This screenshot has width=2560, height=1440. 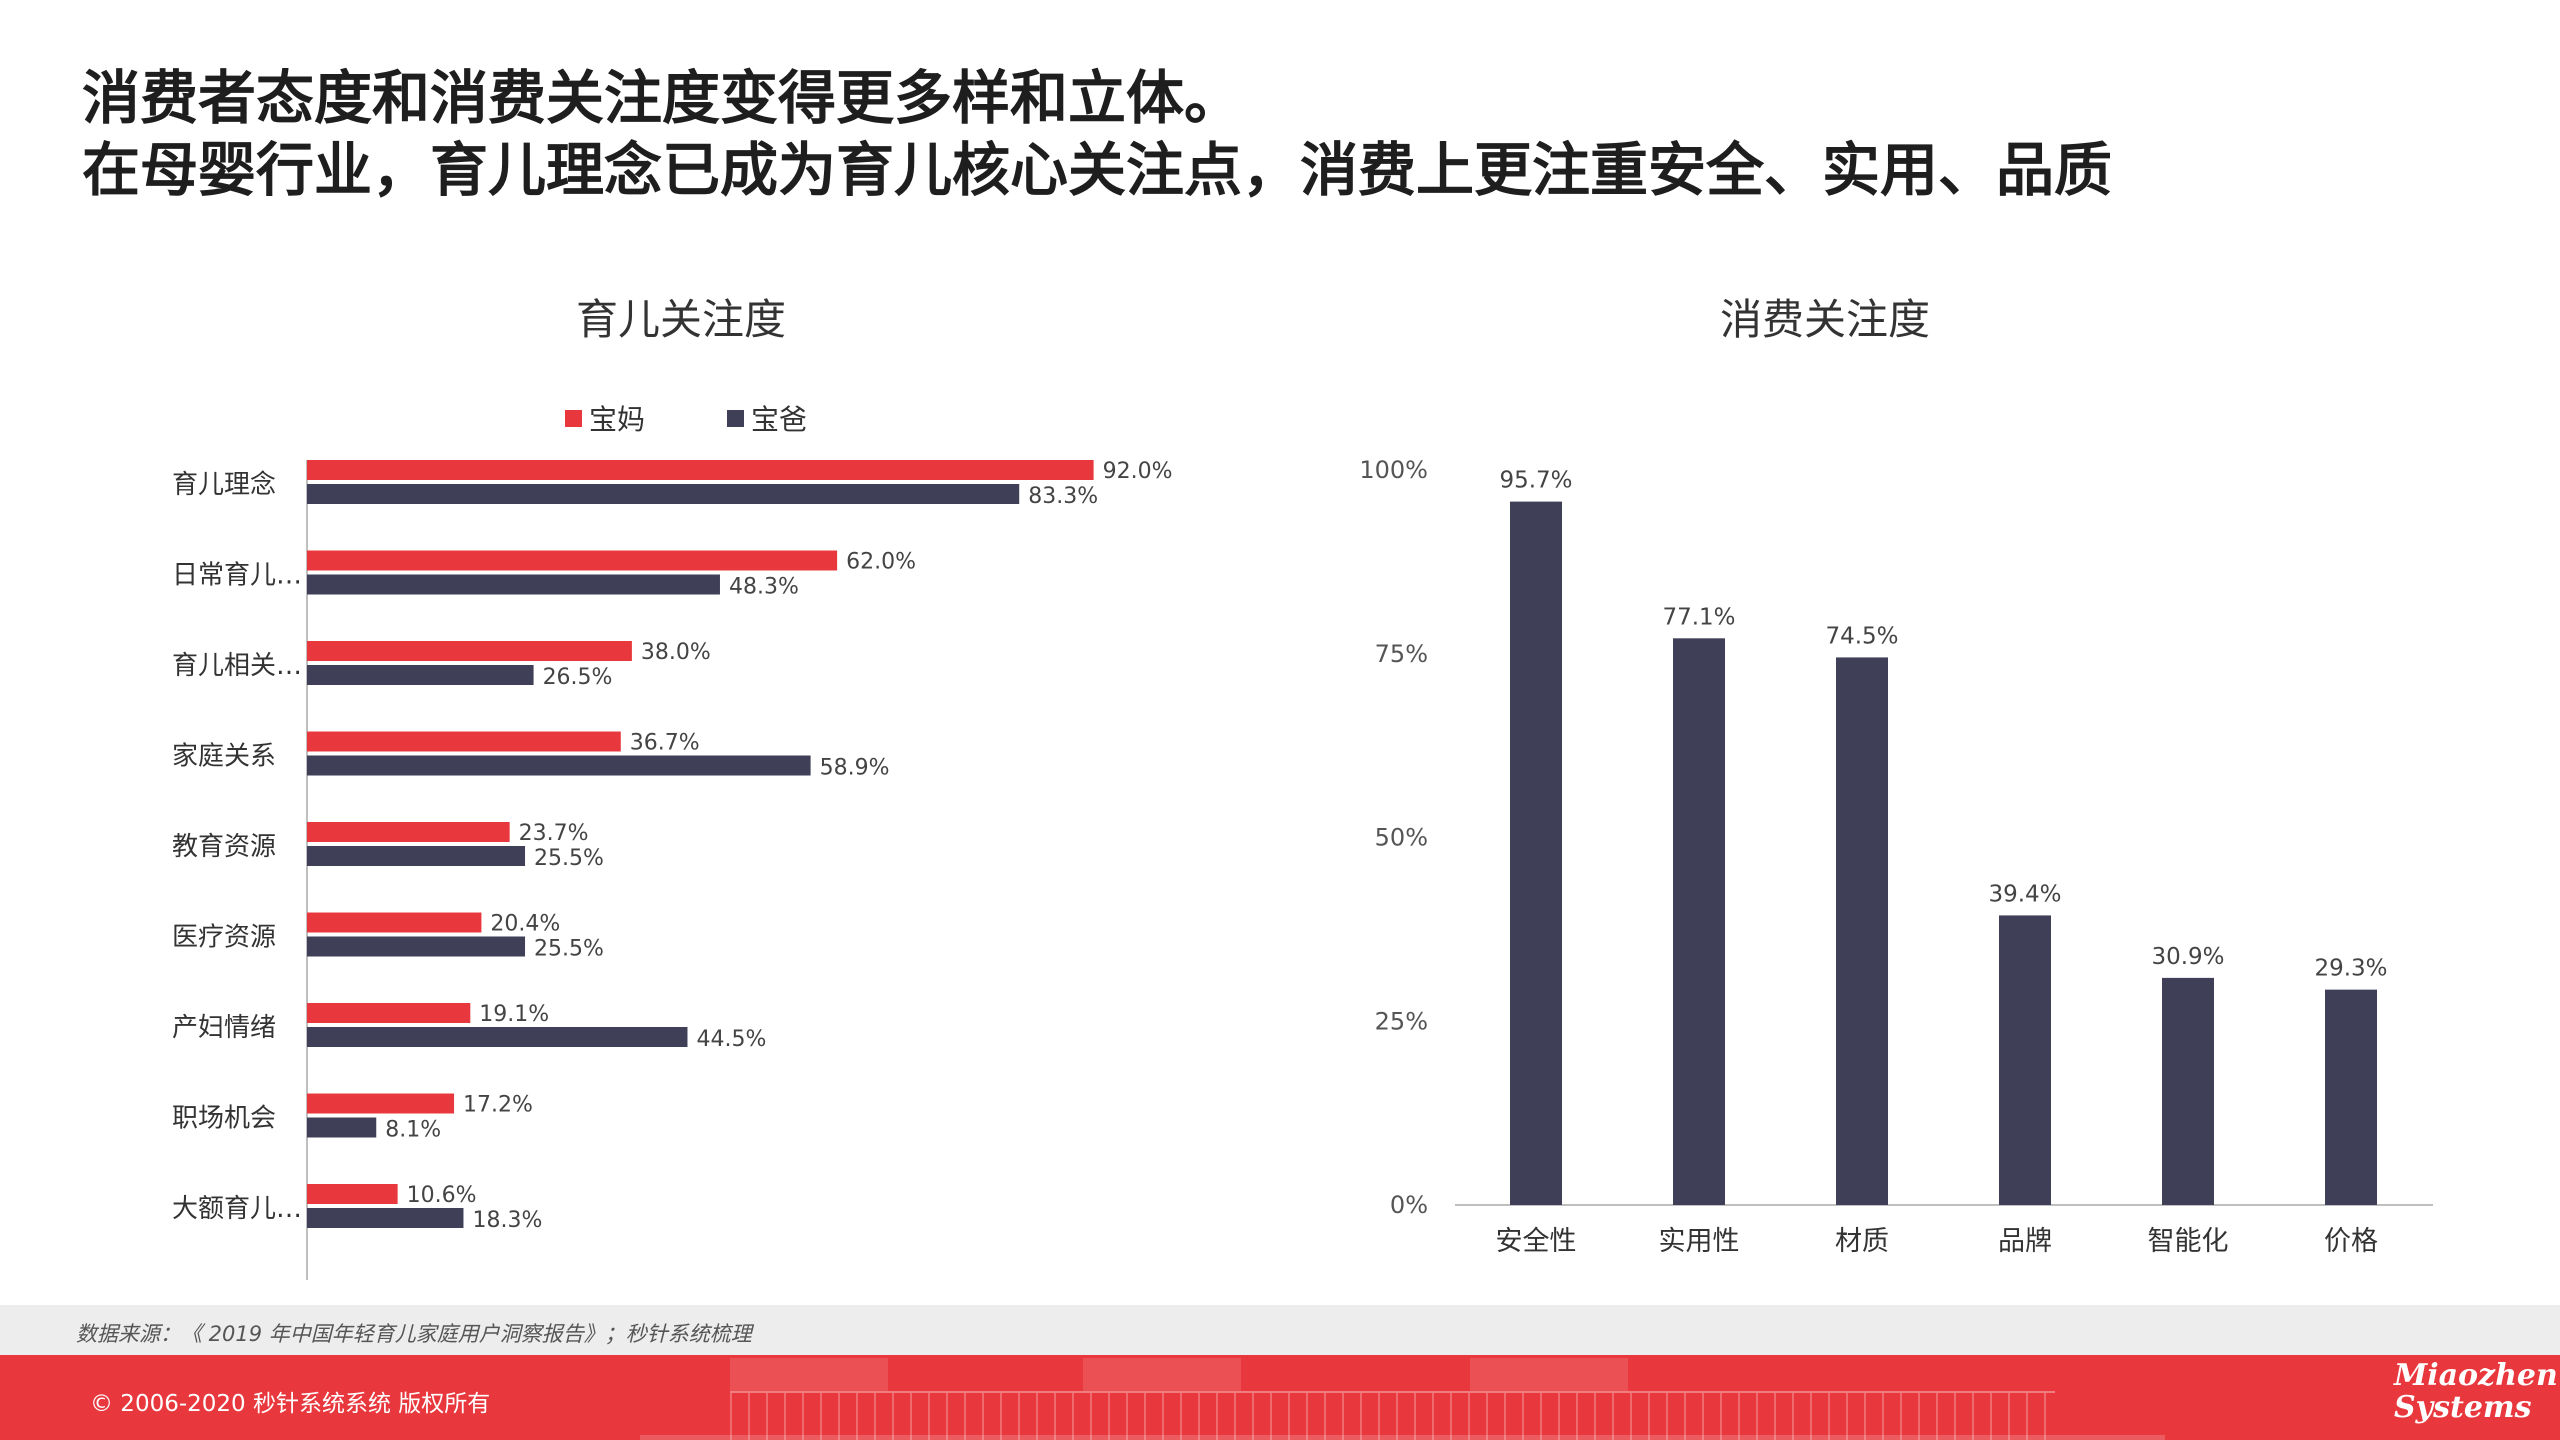 What do you see at coordinates (224, 1119) in the screenshot?
I see `category-label: 职场机会` at bounding box center [224, 1119].